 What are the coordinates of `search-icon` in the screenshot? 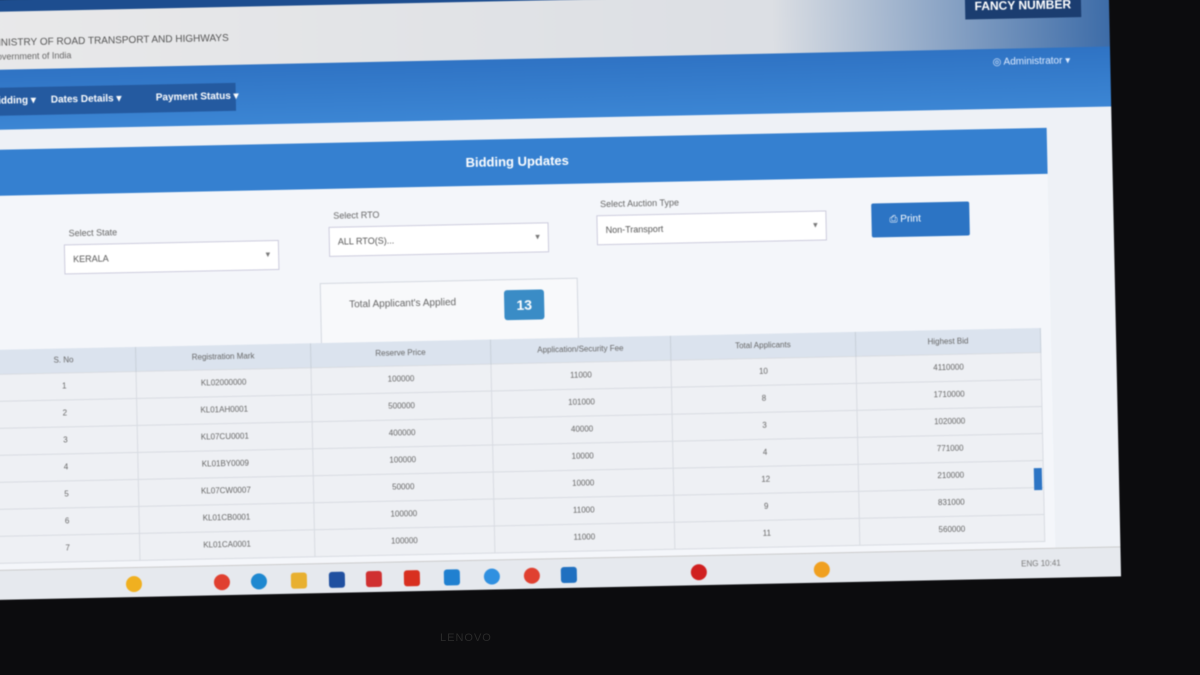 It's located at (134, 584).